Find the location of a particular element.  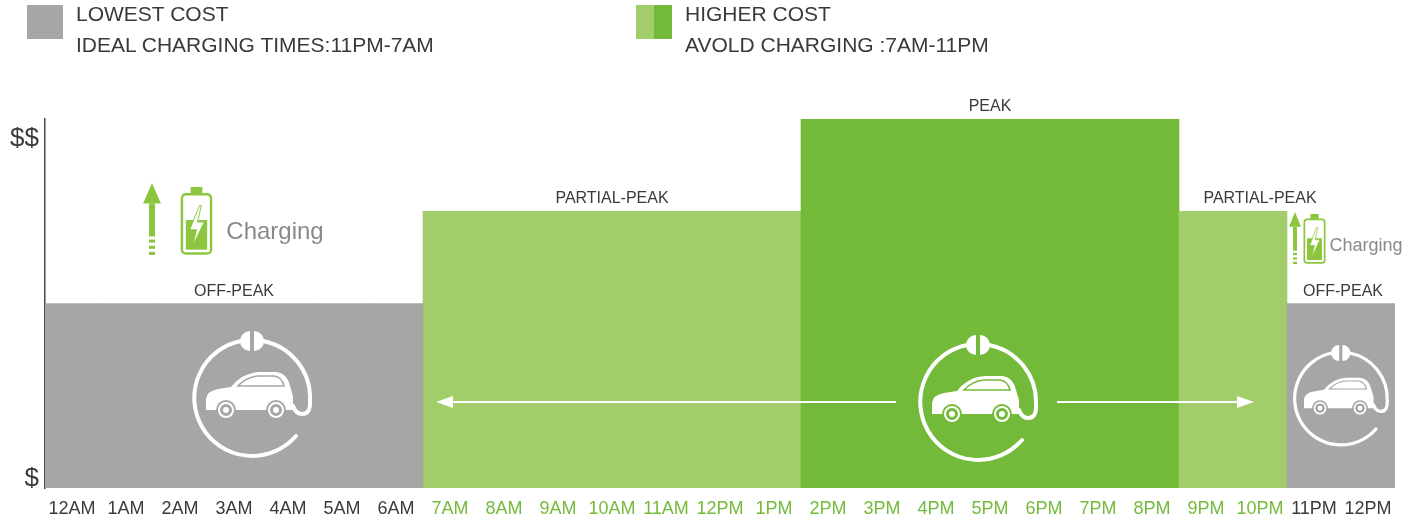

x-tick-label: 7PM is located at coordinates (1098, 507).